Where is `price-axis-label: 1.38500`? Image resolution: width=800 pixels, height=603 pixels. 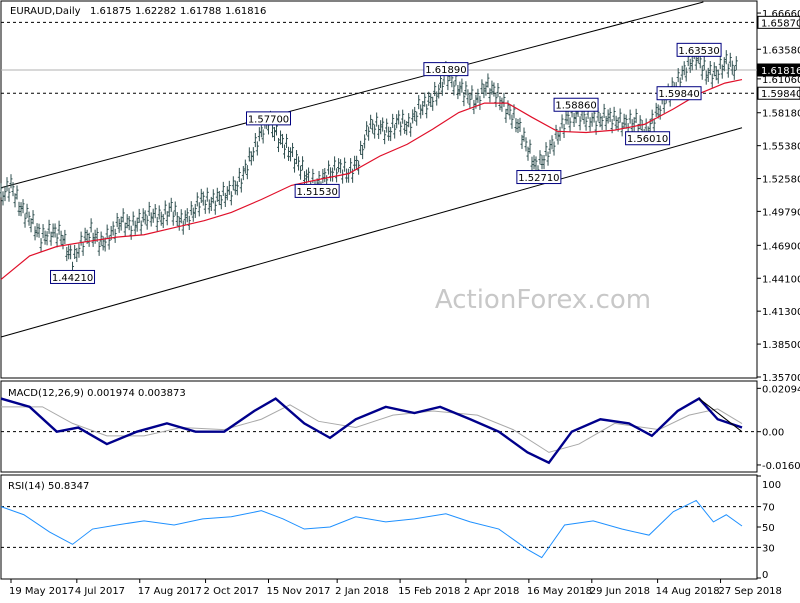
price-axis-label: 1.38500 is located at coordinates (781, 345).